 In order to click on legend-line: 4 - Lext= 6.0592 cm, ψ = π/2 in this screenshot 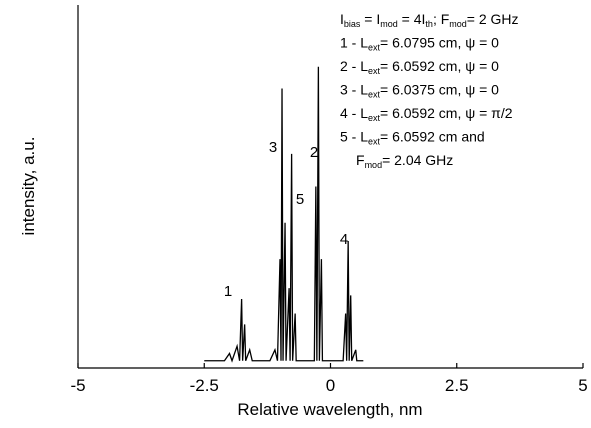, I will do `click(426, 114)`.